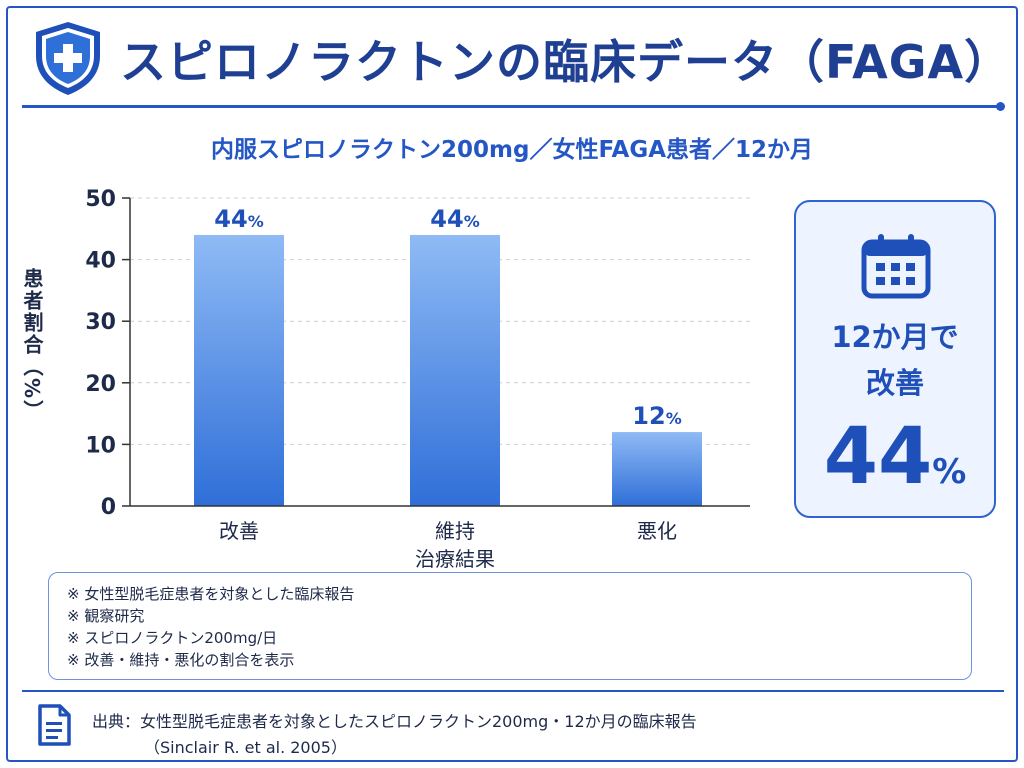 This screenshot has width=1024, height=768. What do you see at coordinates (394, 721) in the screenshot?
I see `source-citation: 出典：女性型脱毛症患者を対象としたスピロノラクトン200mg・12か月の臨床報告` at bounding box center [394, 721].